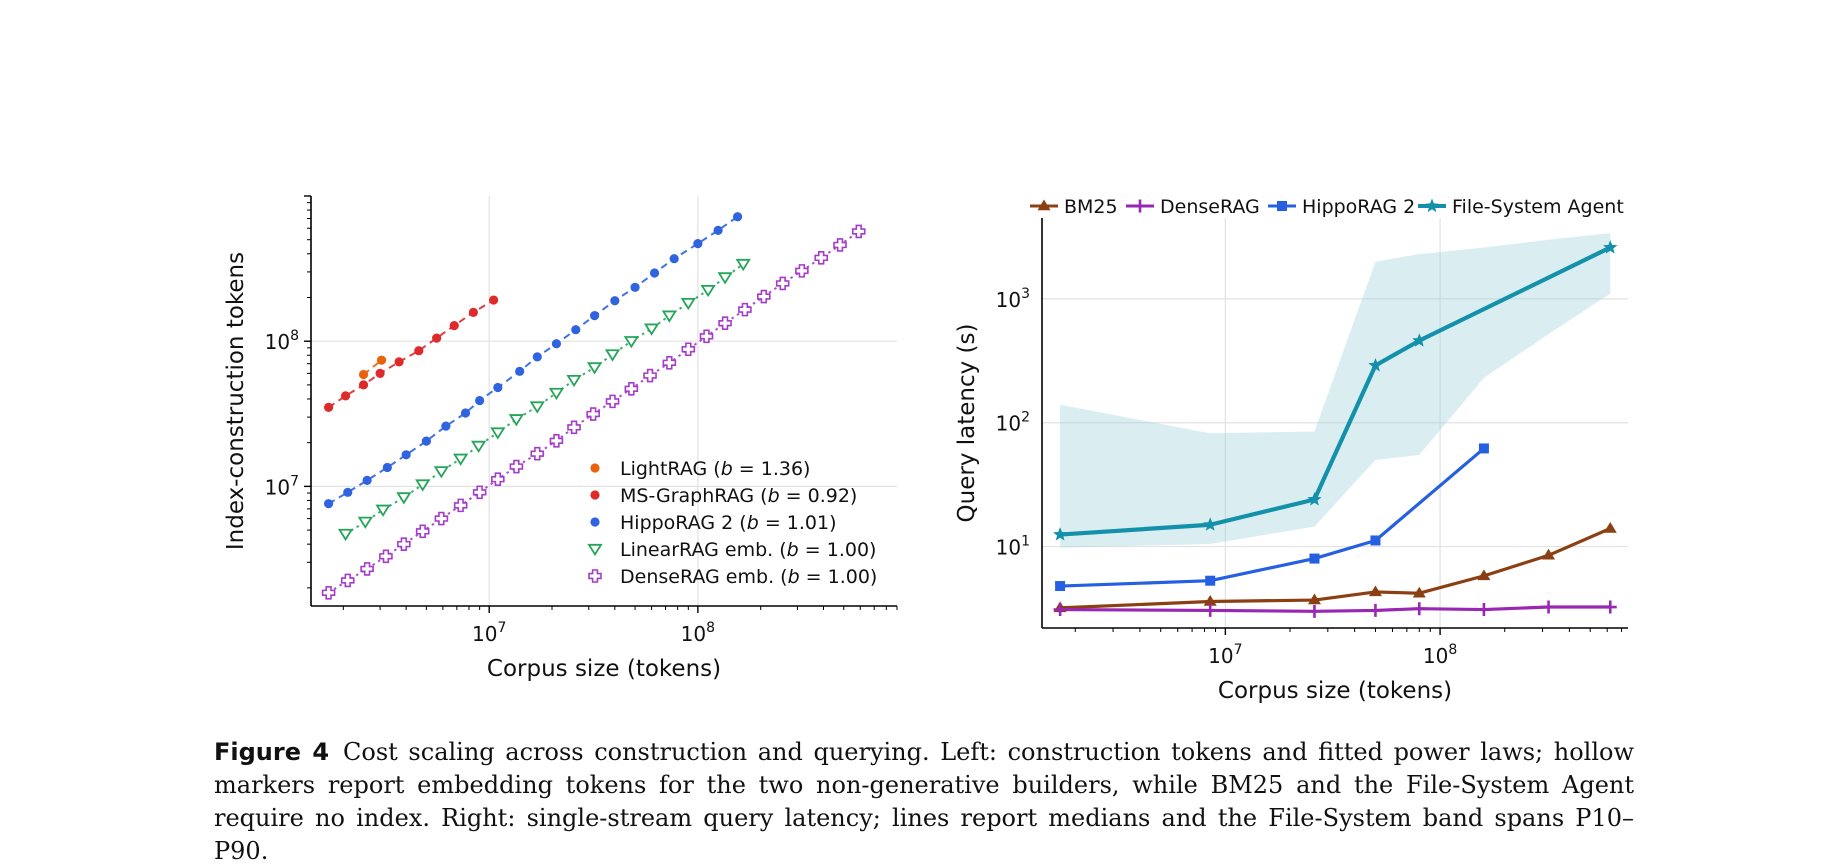 The height and width of the screenshot is (868, 1836). I want to click on right-y-tick-label-2-exp: 3, so click(1025, 294).